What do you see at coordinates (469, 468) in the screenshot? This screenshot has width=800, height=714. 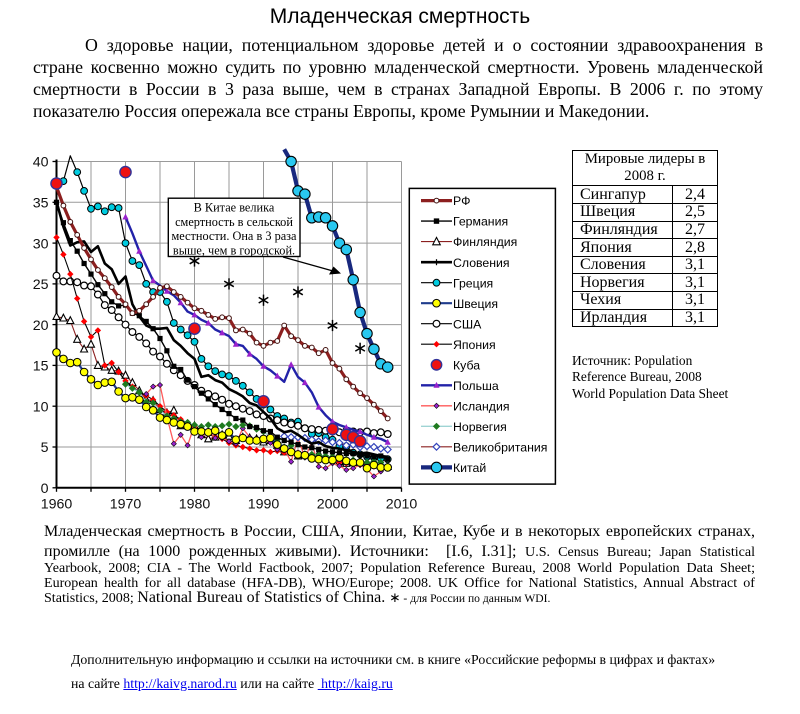 I see `svg-text: Китай` at bounding box center [469, 468].